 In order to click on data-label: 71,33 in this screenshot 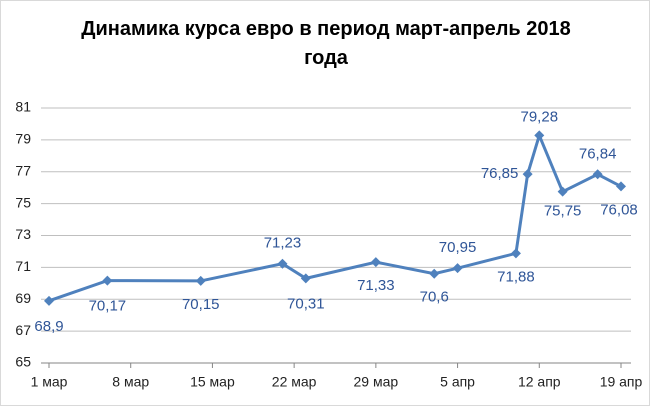, I will do `click(376, 285)`.